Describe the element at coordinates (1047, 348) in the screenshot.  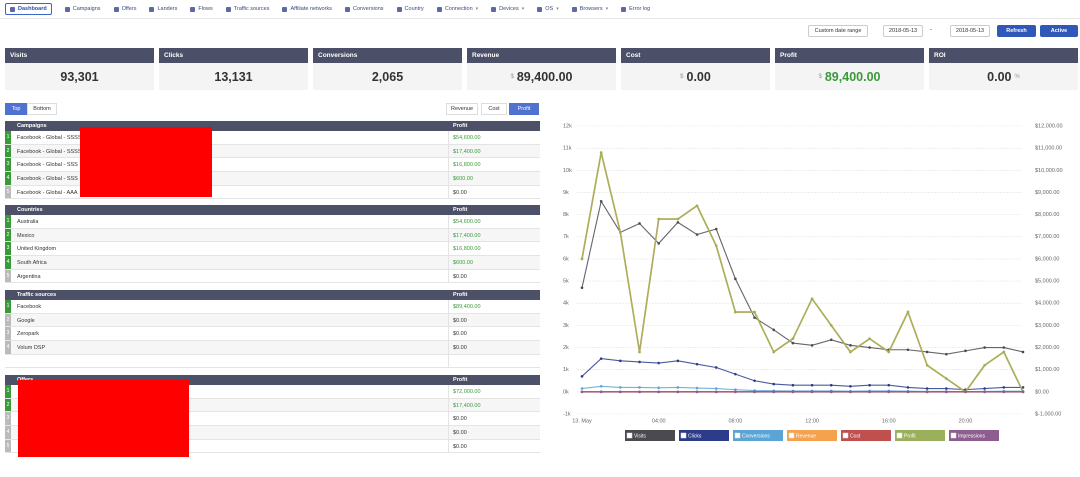
I see `y2-tick-label: $2,000.00` at that location.